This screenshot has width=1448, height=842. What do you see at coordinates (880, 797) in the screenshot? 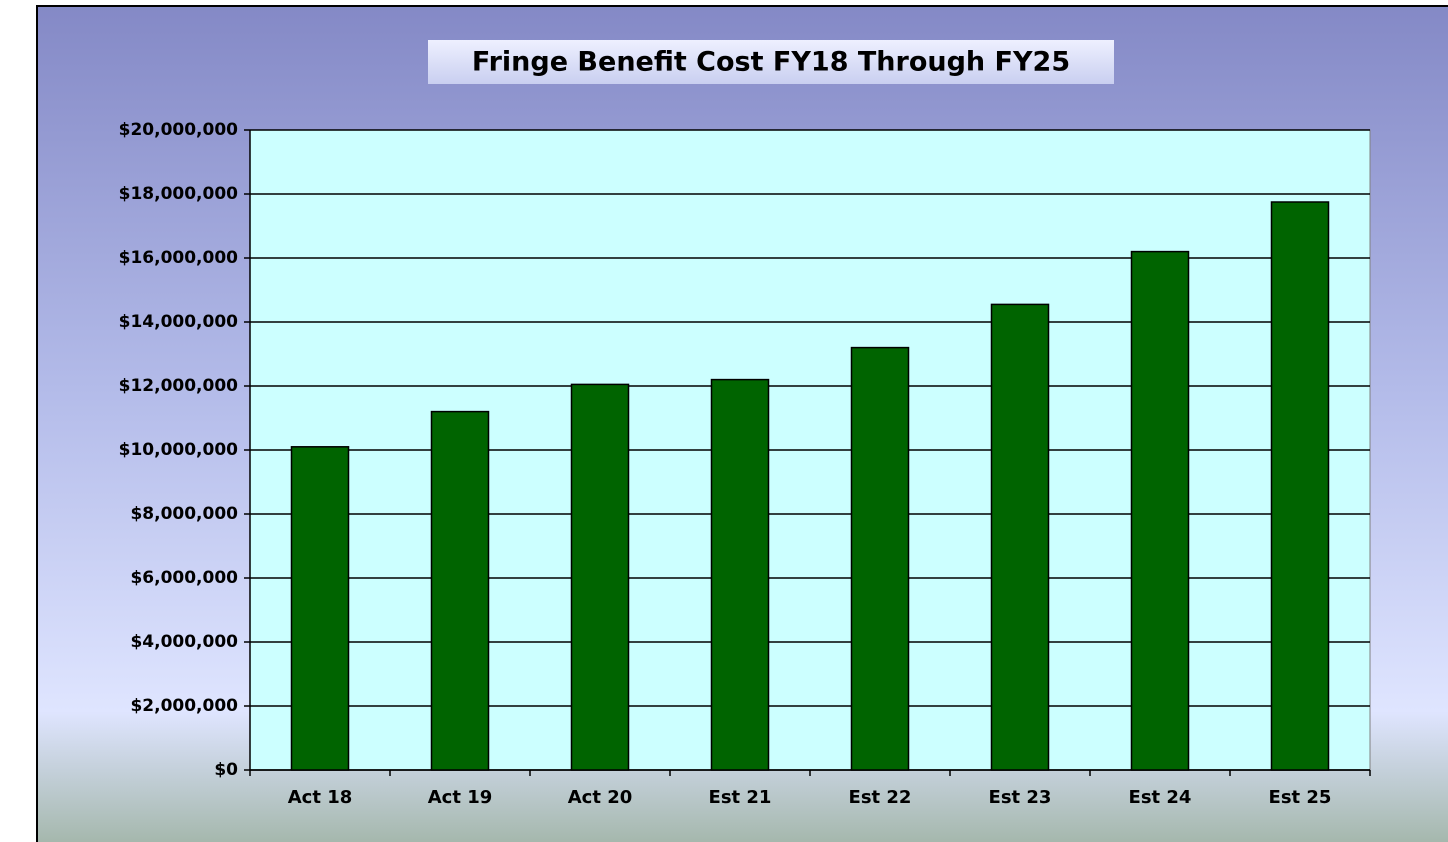
I see `x-tick-label: Est 22` at bounding box center [880, 797].